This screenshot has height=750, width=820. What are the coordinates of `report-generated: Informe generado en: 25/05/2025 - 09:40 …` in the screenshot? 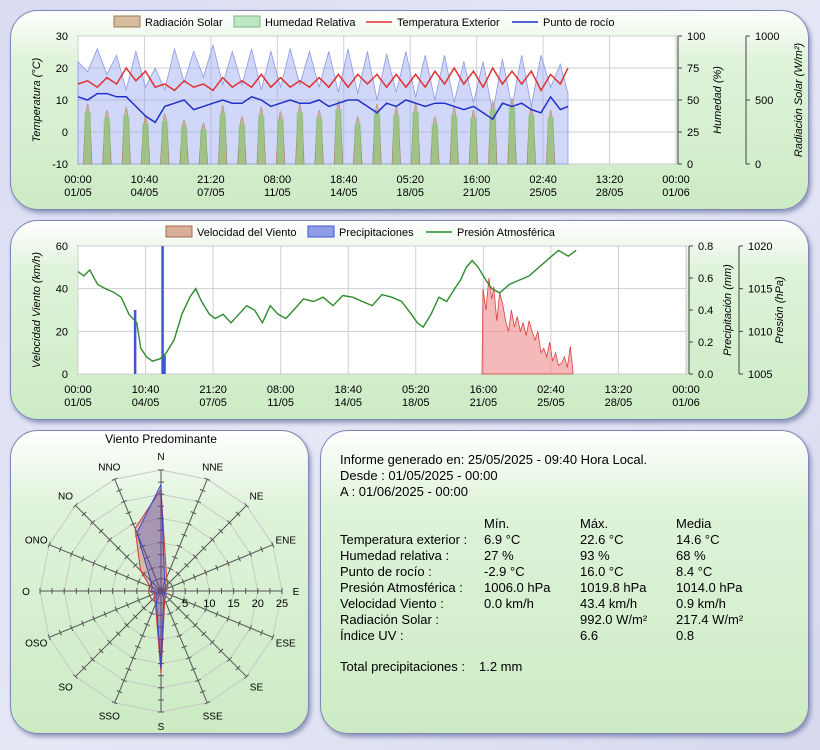 It's located at (494, 459).